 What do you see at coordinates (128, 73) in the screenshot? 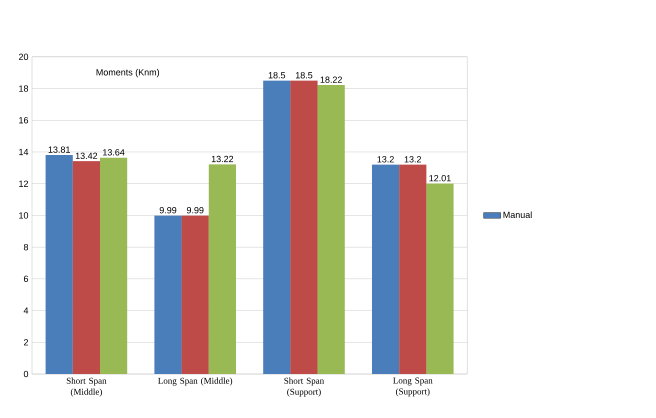
I see `text: Moments (Knm)` at bounding box center [128, 73].